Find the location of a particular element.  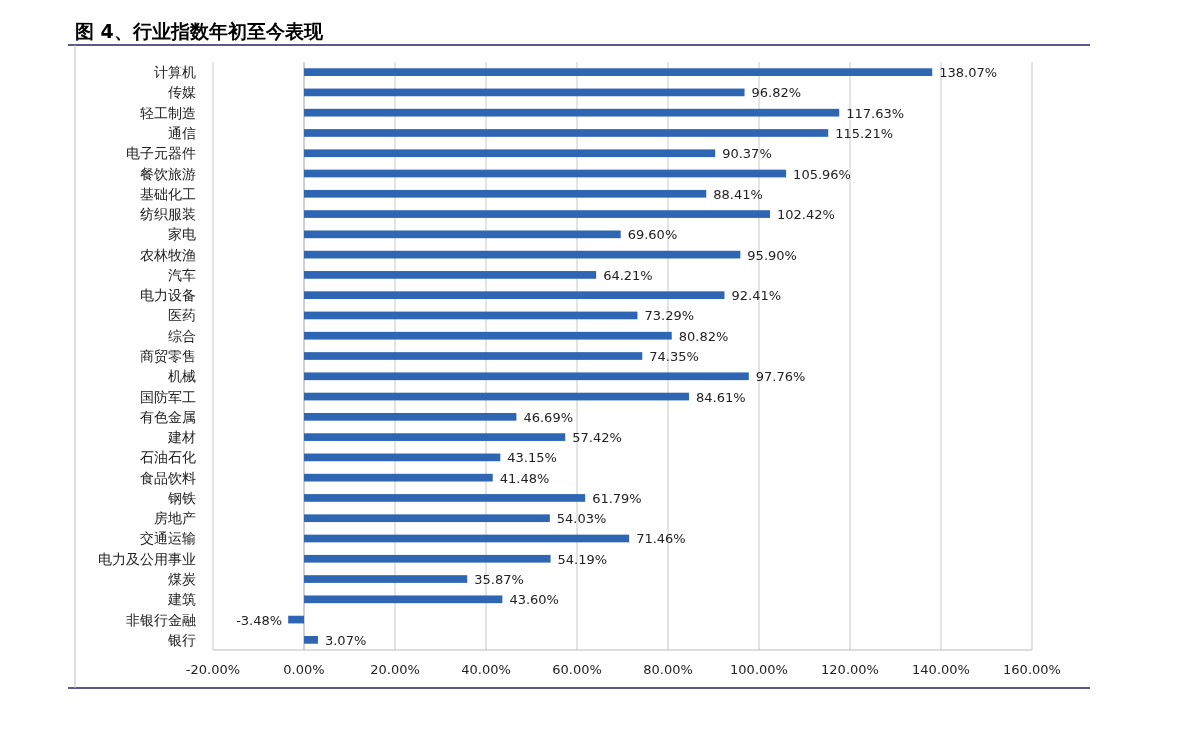

y-tick-label: 农林牧渔 is located at coordinates (168, 254).